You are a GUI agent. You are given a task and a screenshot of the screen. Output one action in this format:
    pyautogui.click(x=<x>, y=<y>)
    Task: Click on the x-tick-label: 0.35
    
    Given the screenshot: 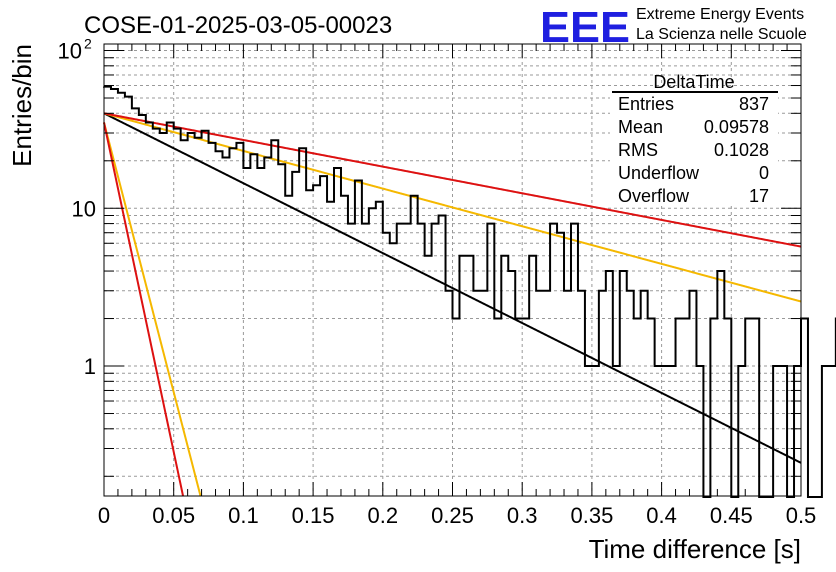 What is the action you would take?
    pyautogui.click(x=591, y=515)
    